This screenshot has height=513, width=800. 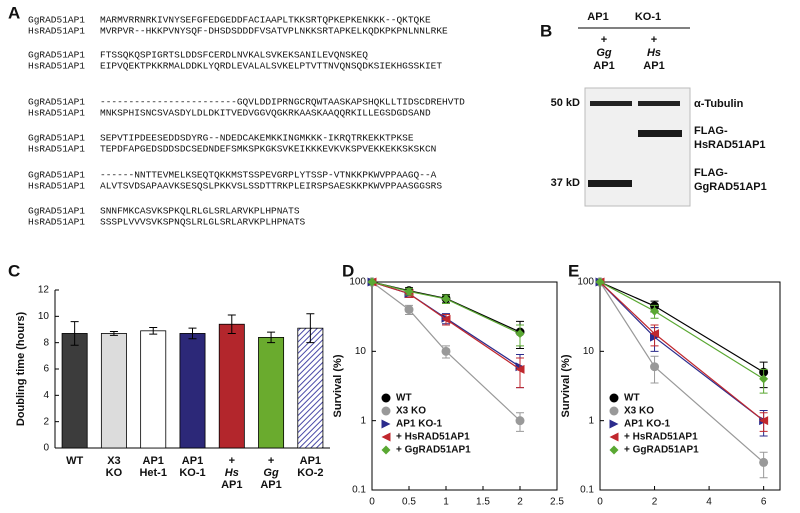 What do you see at coordinates (604, 40) in the screenshot?
I see `lane-label: +` at bounding box center [604, 40].